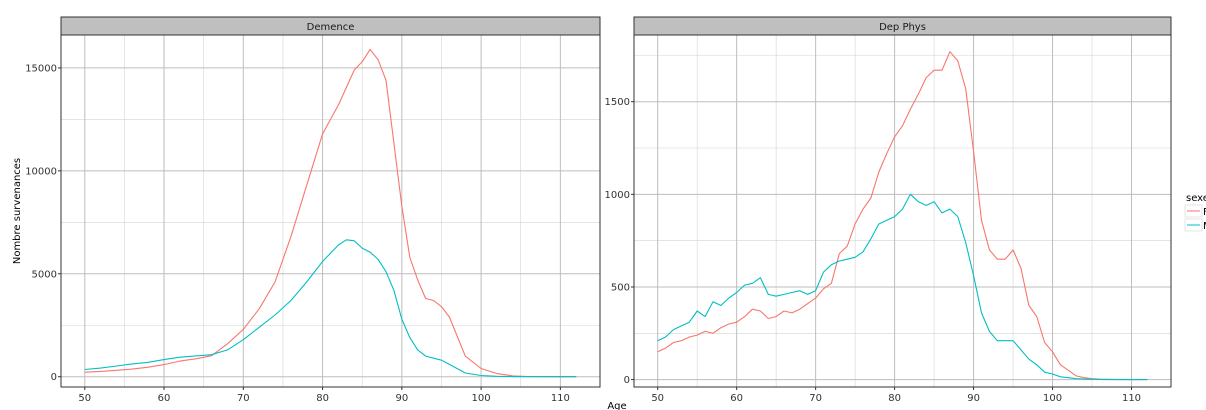 The height and width of the screenshot is (410, 1206). What do you see at coordinates (41, 171) in the screenshot?
I see `y-tick-label: 10000` at bounding box center [41, 171].